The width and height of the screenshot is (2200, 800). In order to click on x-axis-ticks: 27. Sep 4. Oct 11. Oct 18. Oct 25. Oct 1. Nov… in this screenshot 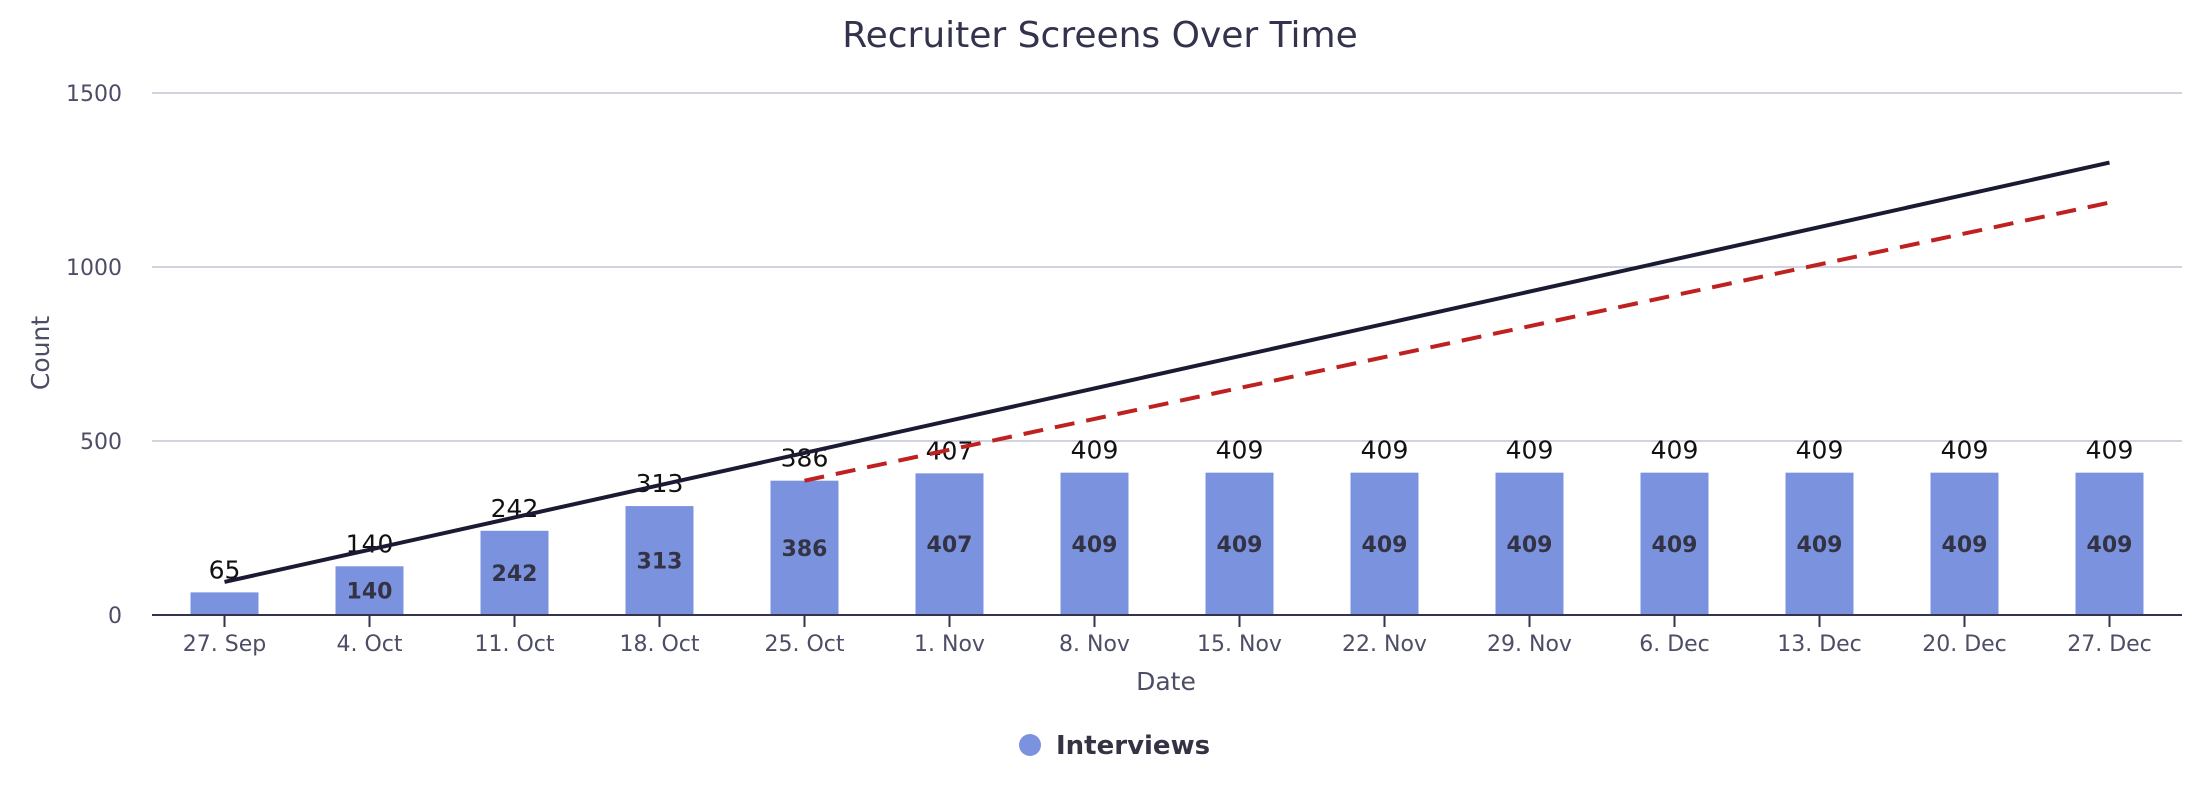, I will do `click(1167, 636)`.